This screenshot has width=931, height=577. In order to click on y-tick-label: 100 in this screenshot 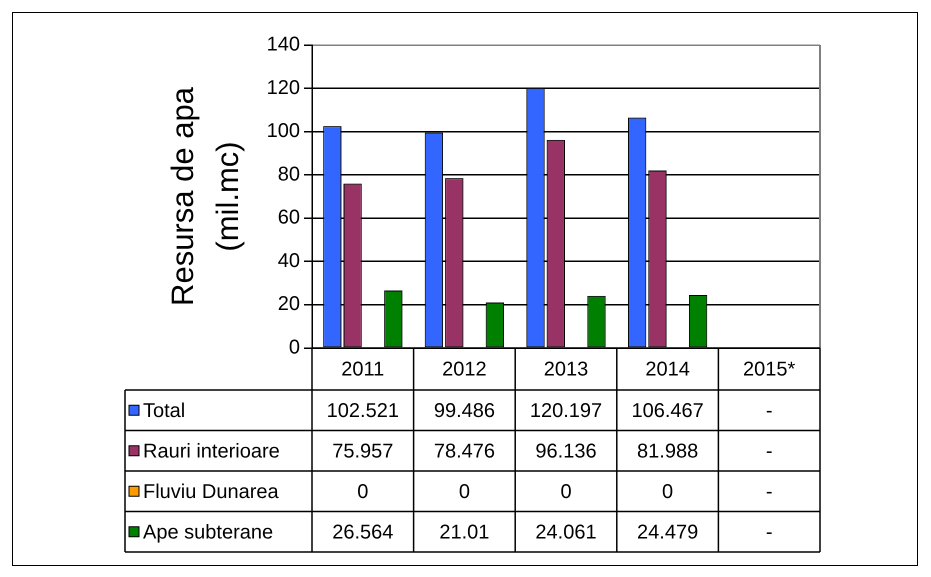, I will do `click(283, 131)`.